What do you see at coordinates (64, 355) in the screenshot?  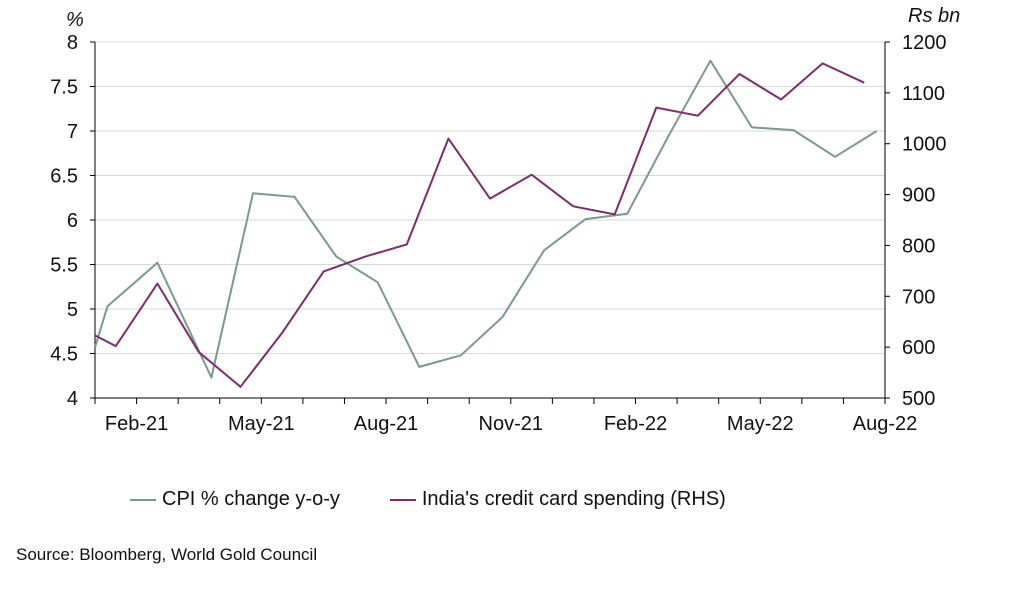 I see `left-tick-label: 4.5` at bounding box center [64, 355].